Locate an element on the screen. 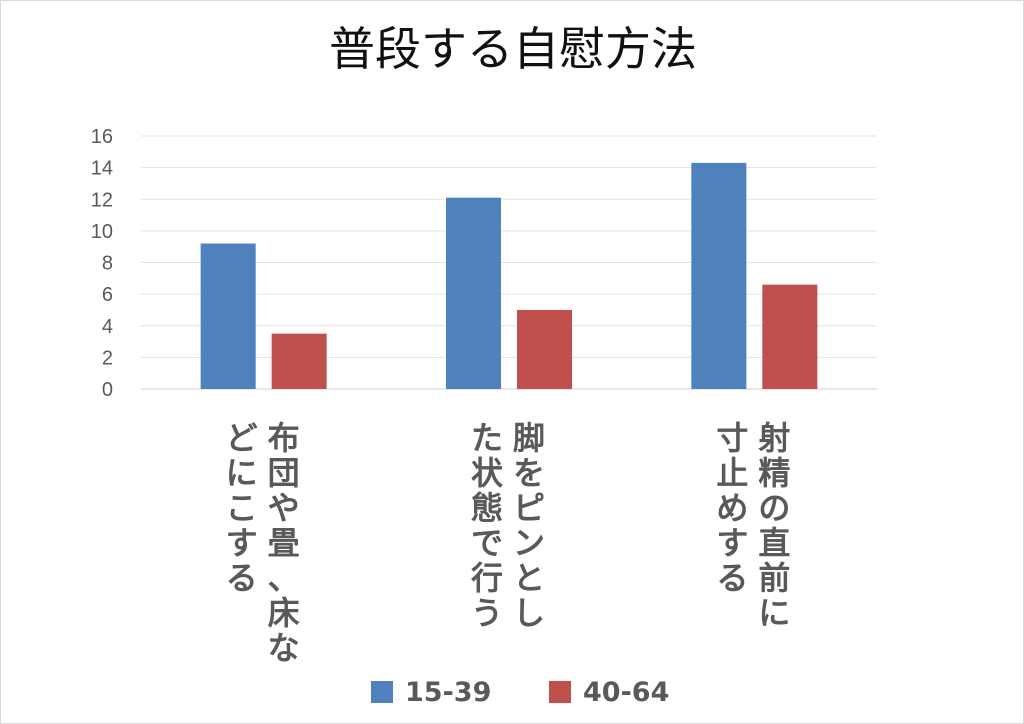 This screenshot has width=1024, height=724. y-tick-label: 14 is located at coordinates (102, 169).